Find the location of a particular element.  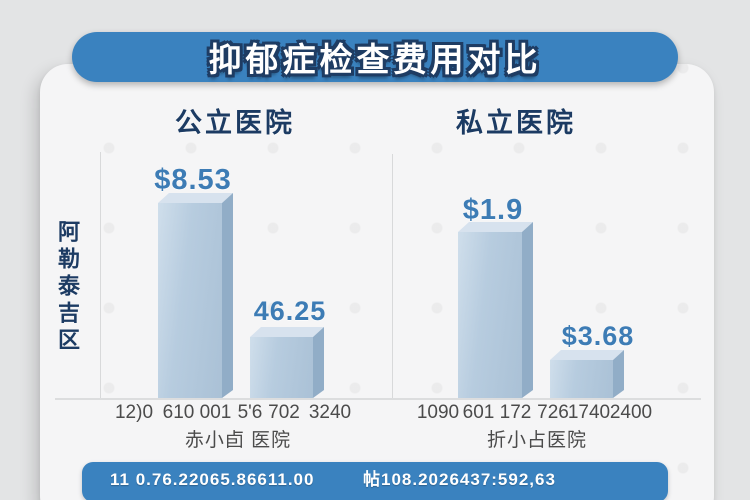

footer-numbers-left: 11 0.76.22065.86611.00 is located at coordinates (212, 479).